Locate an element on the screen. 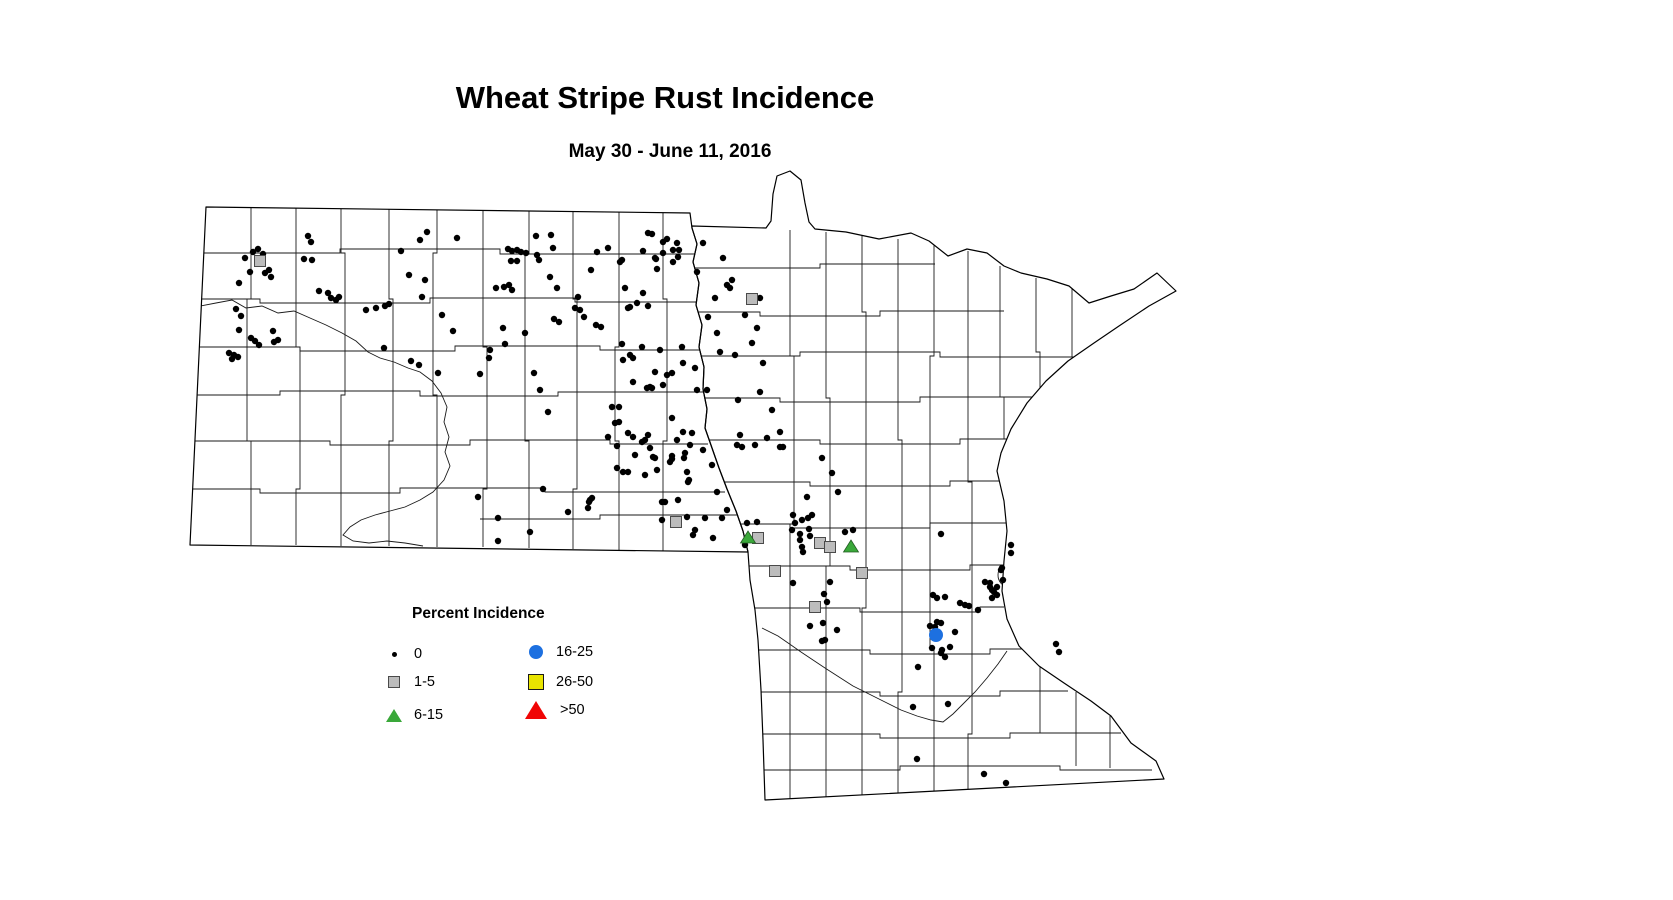 This screenshot has height=900, width=1673. black-dot-icon is located at coordinates (394, 654).